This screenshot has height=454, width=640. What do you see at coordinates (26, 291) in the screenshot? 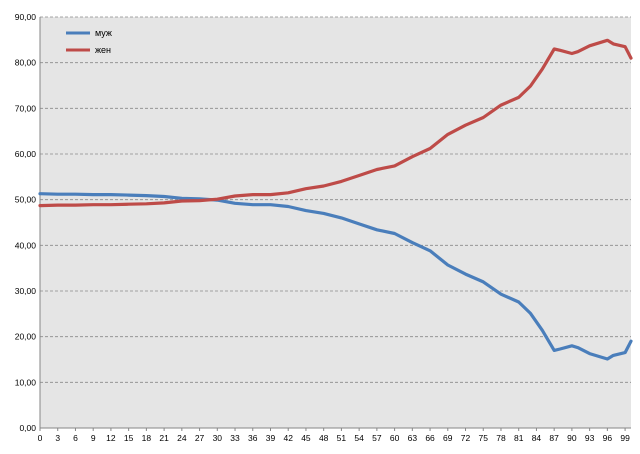
I see `y-tick-label: 30,00` at bounding box center [26, 291].